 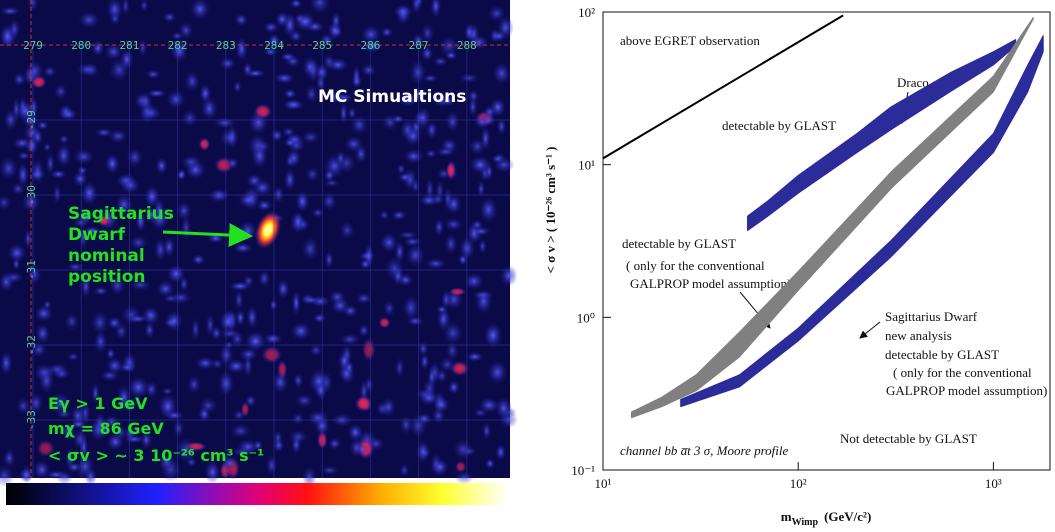 What do you see at coordinates (268, 230) in the screenshot?
I see `source-blob` at bounding box center [268, 230].